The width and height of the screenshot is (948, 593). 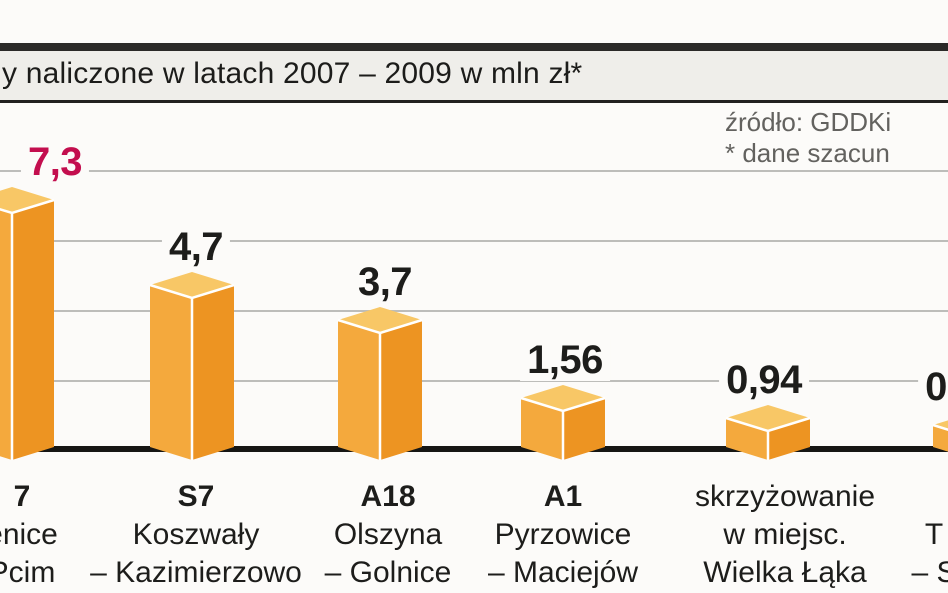 I want to click on bar-label-line: – Golnice, so click(x=388, y=572).